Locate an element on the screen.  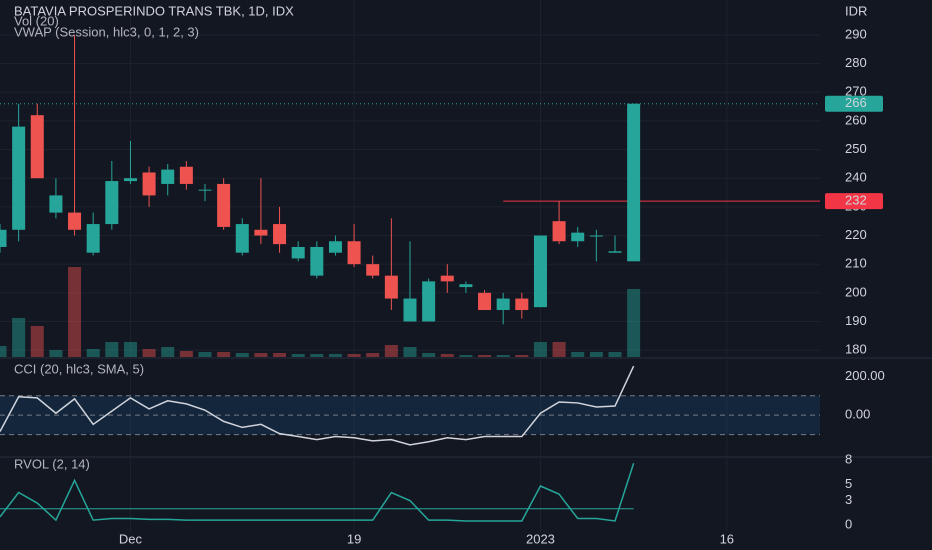
y-tick-label: 5 is located at coordinates (848, 483).